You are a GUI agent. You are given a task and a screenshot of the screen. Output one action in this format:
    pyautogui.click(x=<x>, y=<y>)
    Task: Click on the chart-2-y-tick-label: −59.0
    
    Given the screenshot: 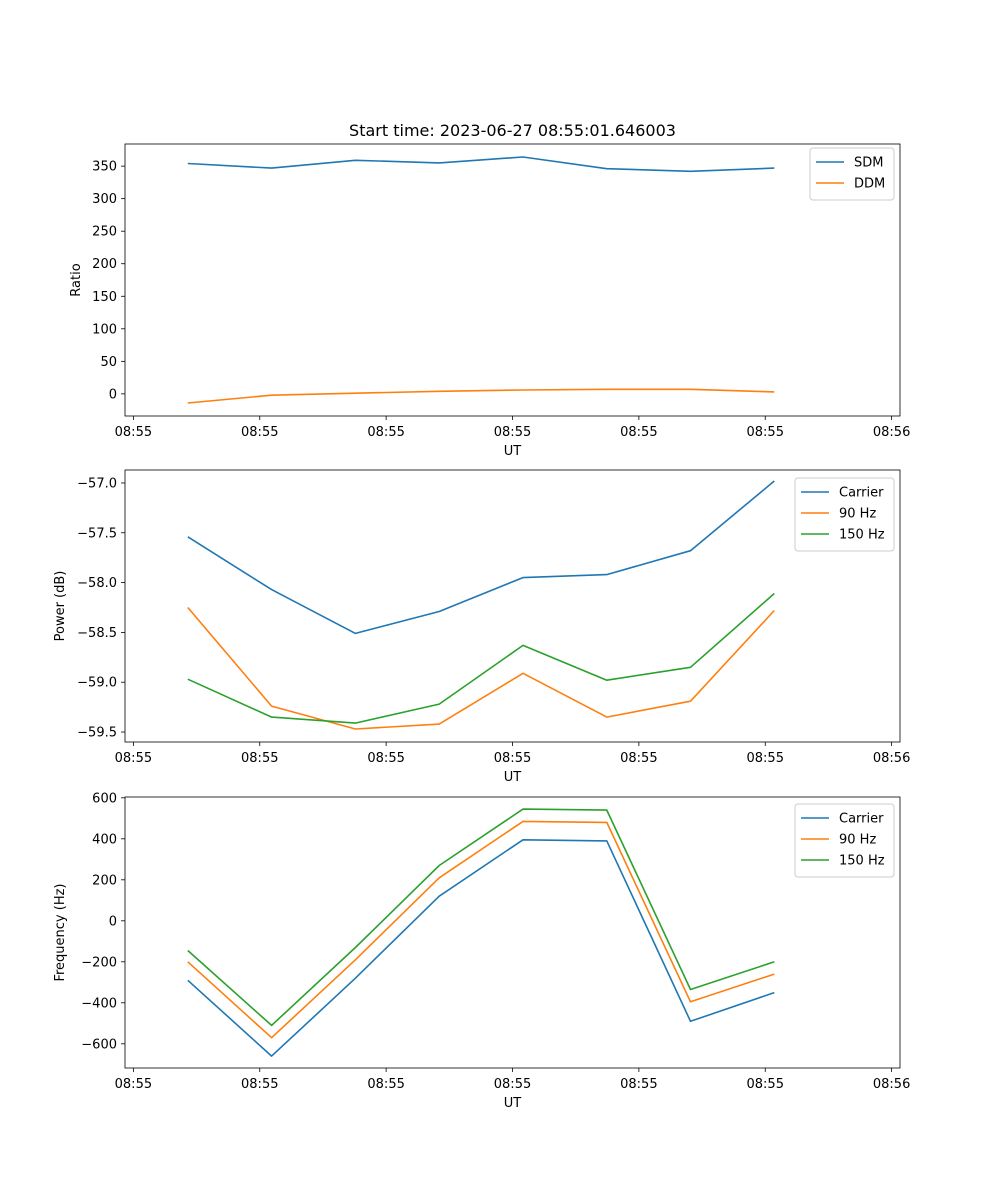 What is the action you would take?
    pyautogui.click(x=97, y=683)
    